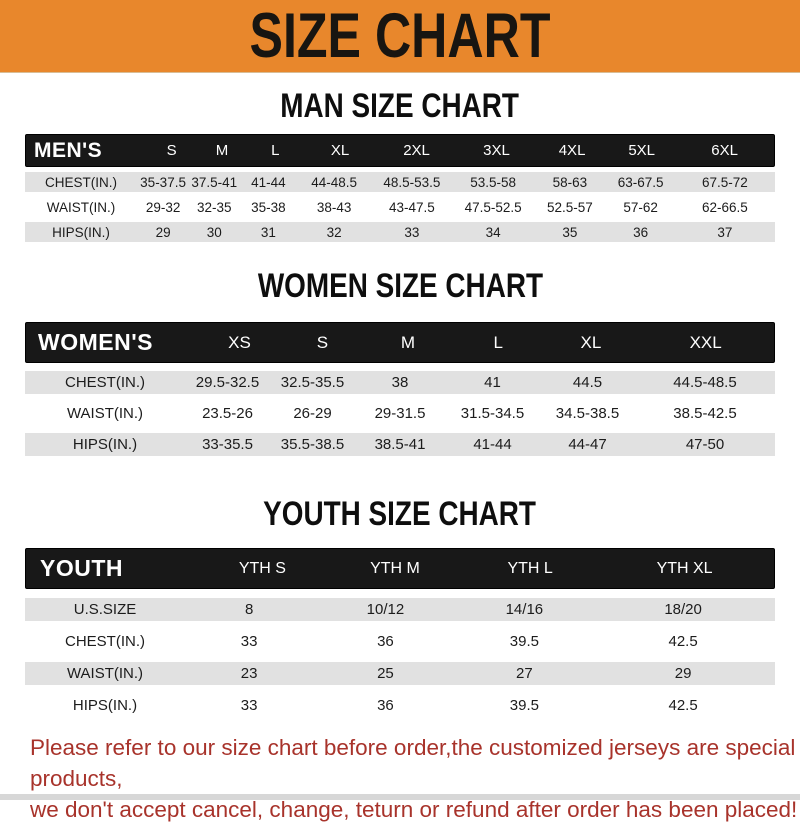 The image size is (800, 825). Describe the element at coordinates (640, 182) in the screenshot. I see `size-value: 63-67.5` at that location.